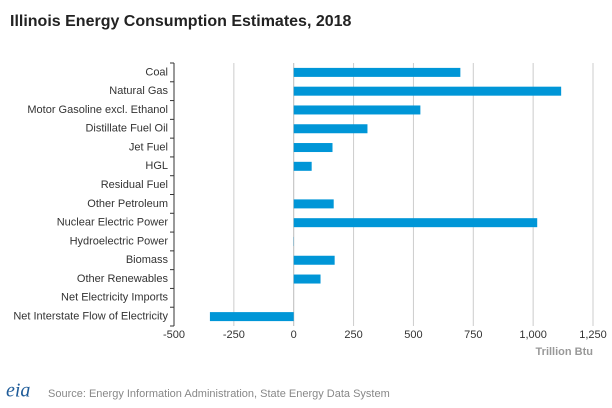 Image resolution: width=612 pixels, height=408 pixels. Describe the element at coordinates (234, 335) in the screenshot. I see `x-tick-label: -250` at that location.